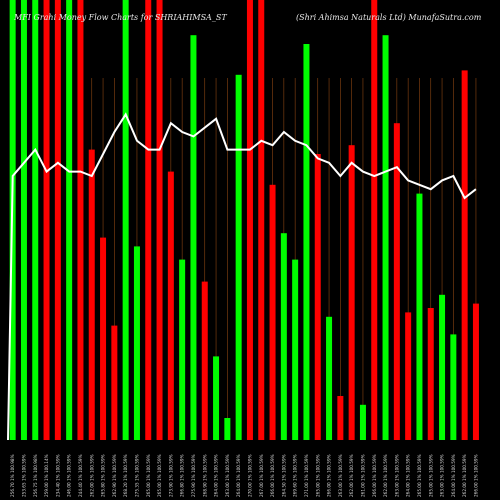  Describe the element at coordinates (170, 475) in the screenshot. I see `x-tick-label: 273.90 1% 100.59%` at that location.